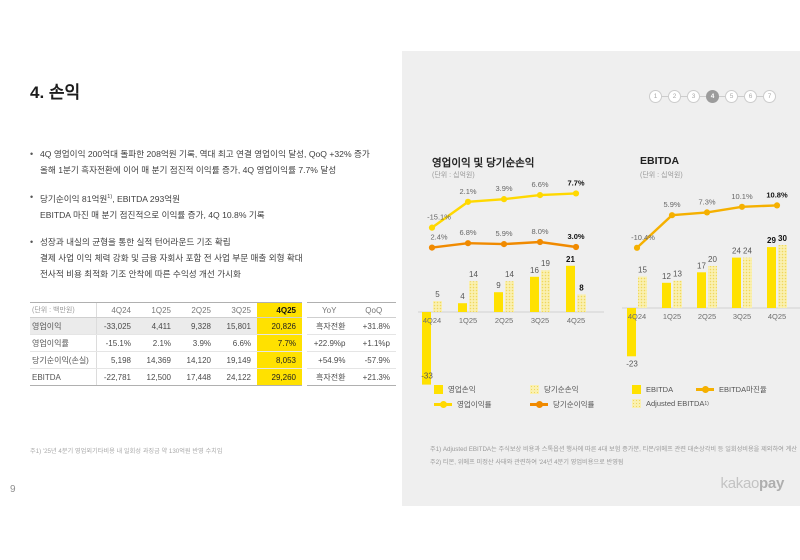 This screenshot has width=800, height=560. I want to click on table-cell: 8,053, so click(279, 360).